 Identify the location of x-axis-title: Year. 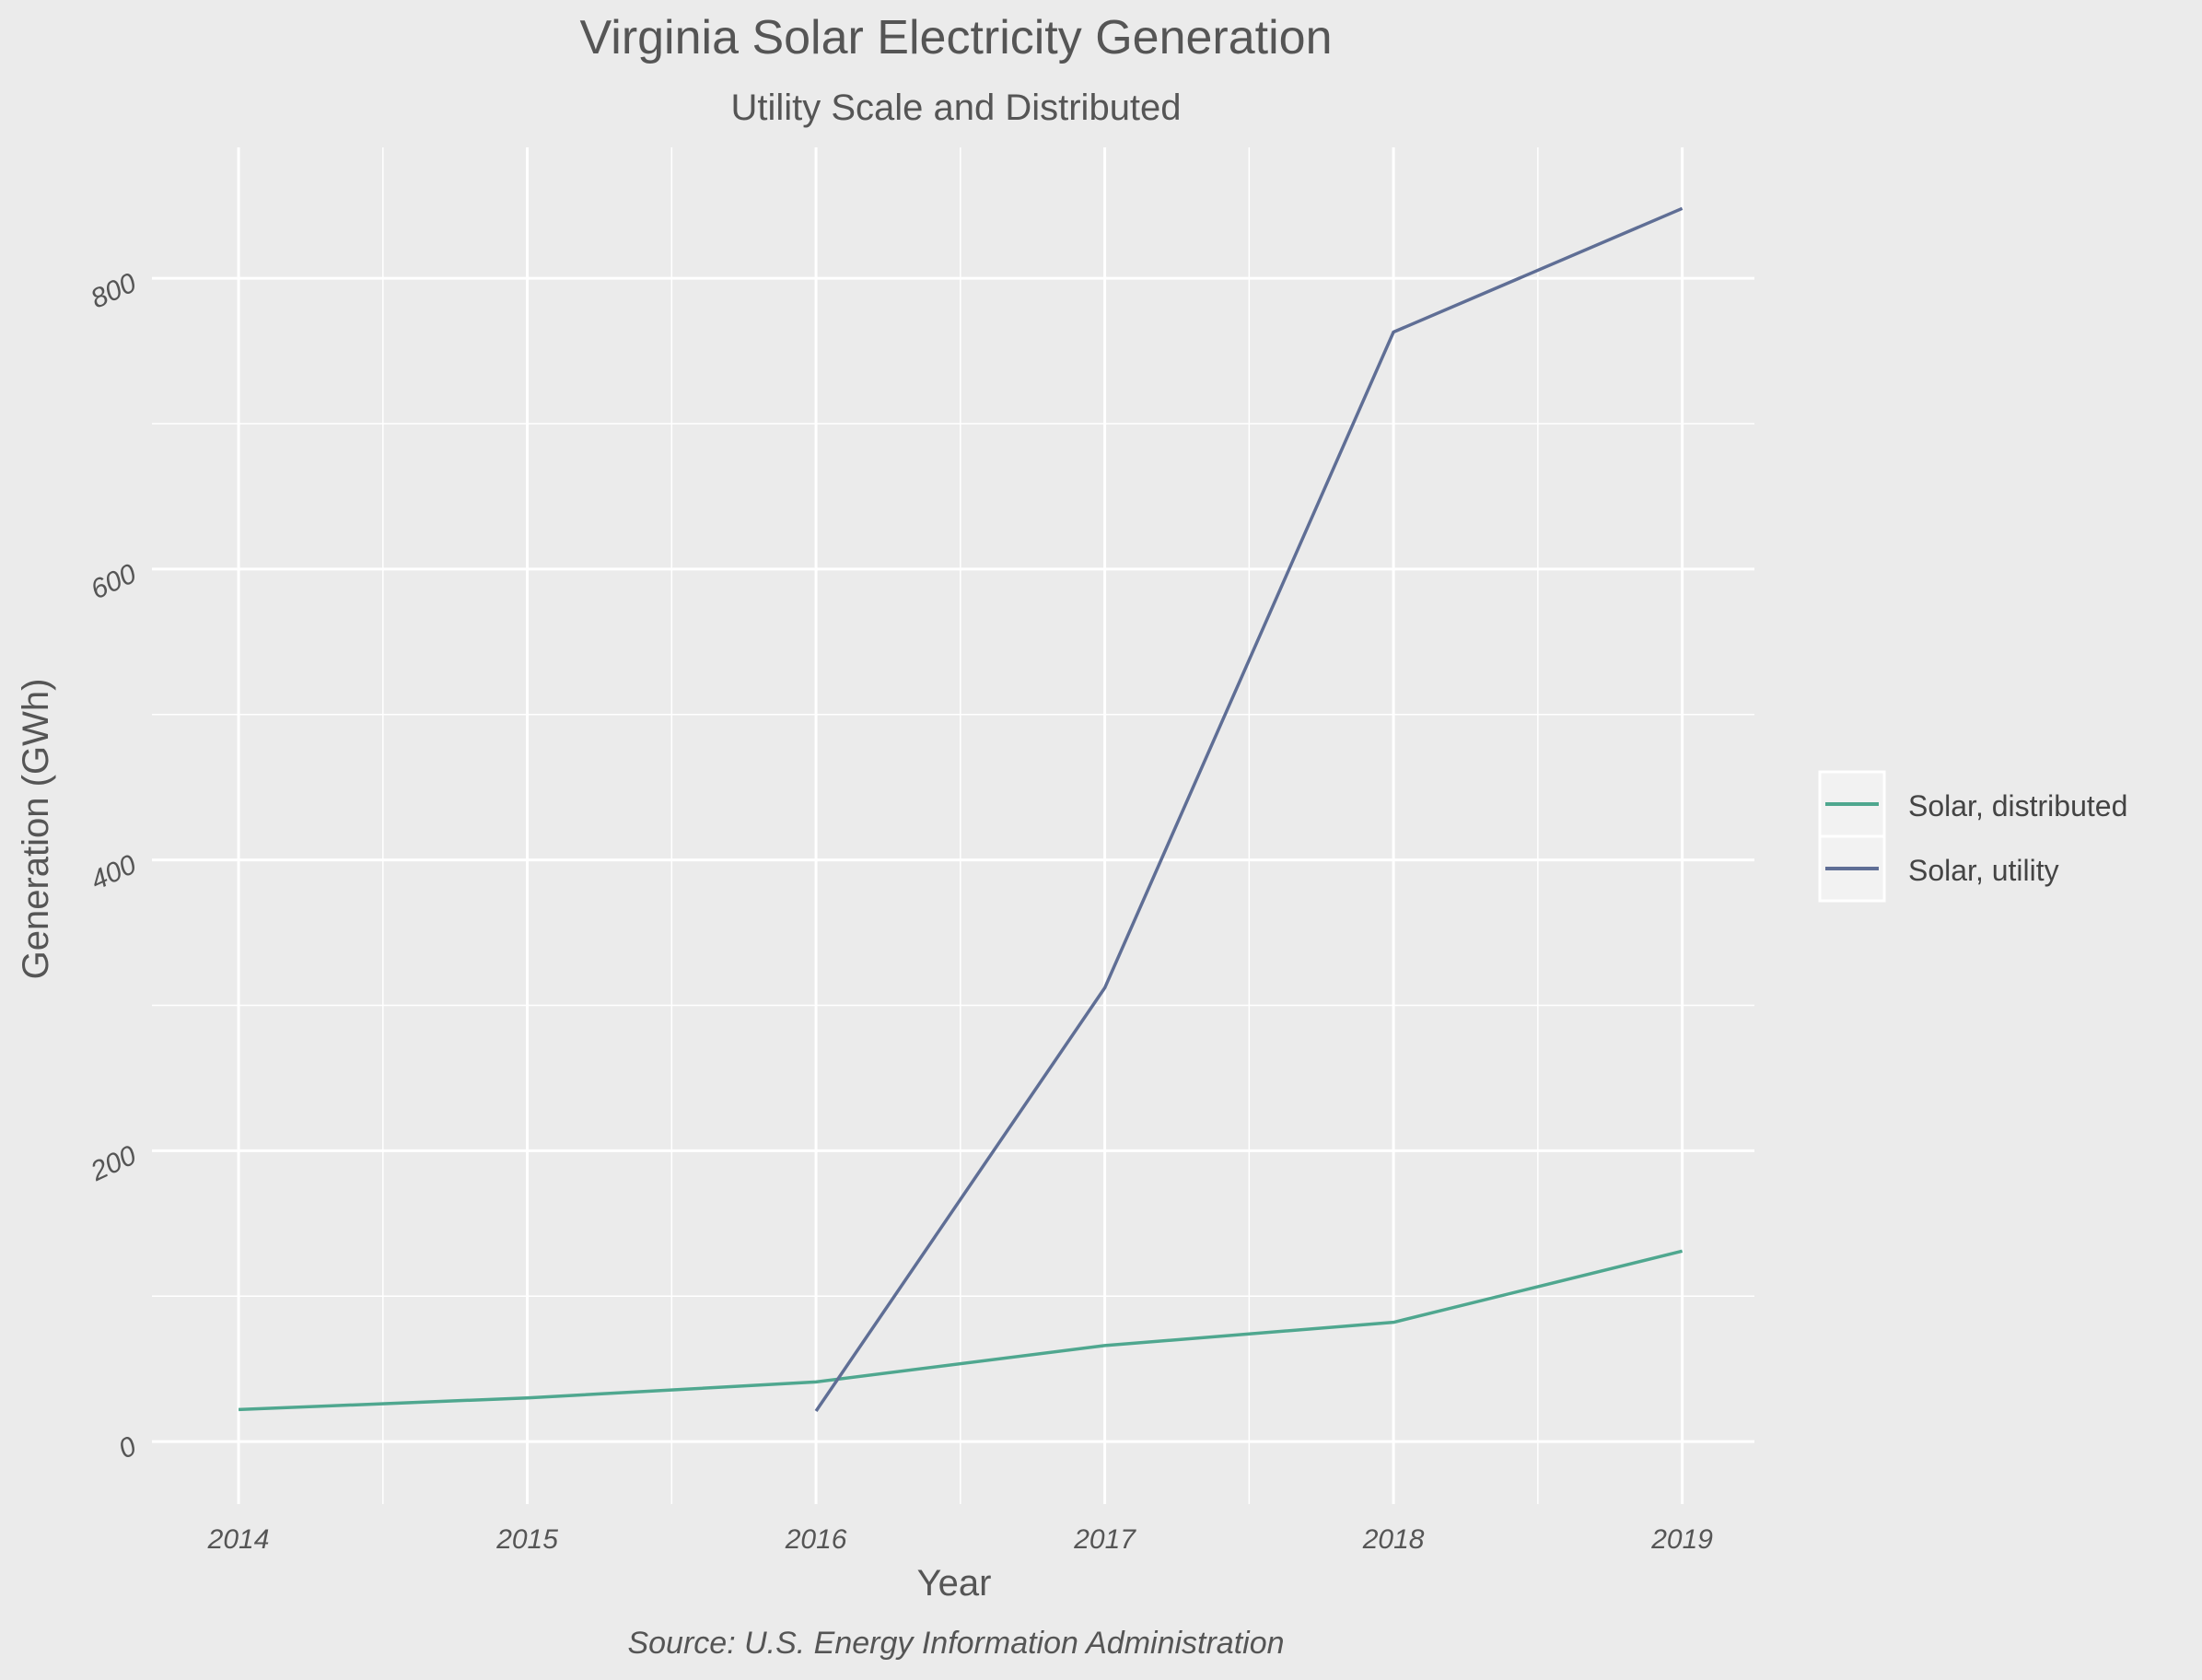
(954, 1583).